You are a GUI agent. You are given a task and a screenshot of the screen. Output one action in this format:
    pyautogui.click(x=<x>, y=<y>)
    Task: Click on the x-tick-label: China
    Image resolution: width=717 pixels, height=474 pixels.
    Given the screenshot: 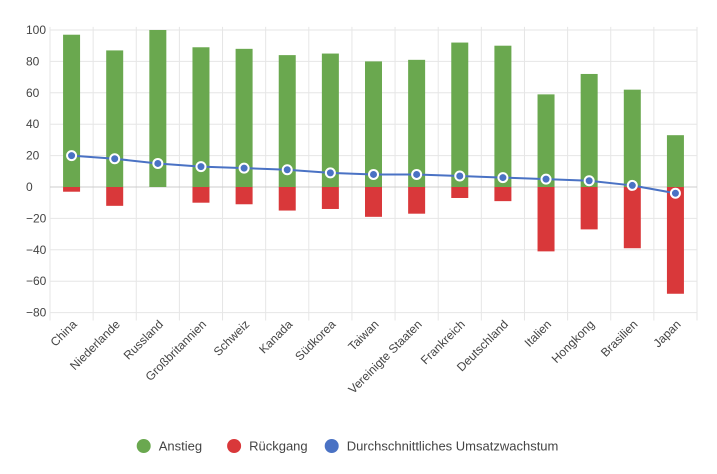 What is the action you would take?
    pyautogui.click(x=64, y=333)
    